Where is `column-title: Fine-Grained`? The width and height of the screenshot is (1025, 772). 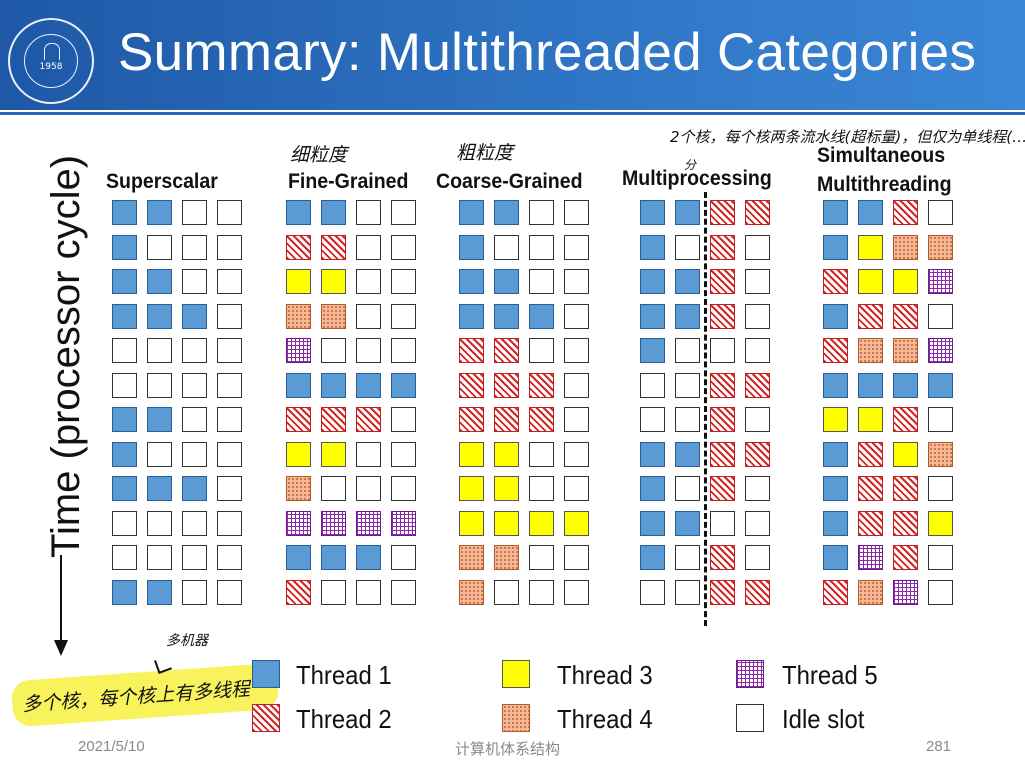 column-title: Fine-Grained is located at coordinates (348, 181).